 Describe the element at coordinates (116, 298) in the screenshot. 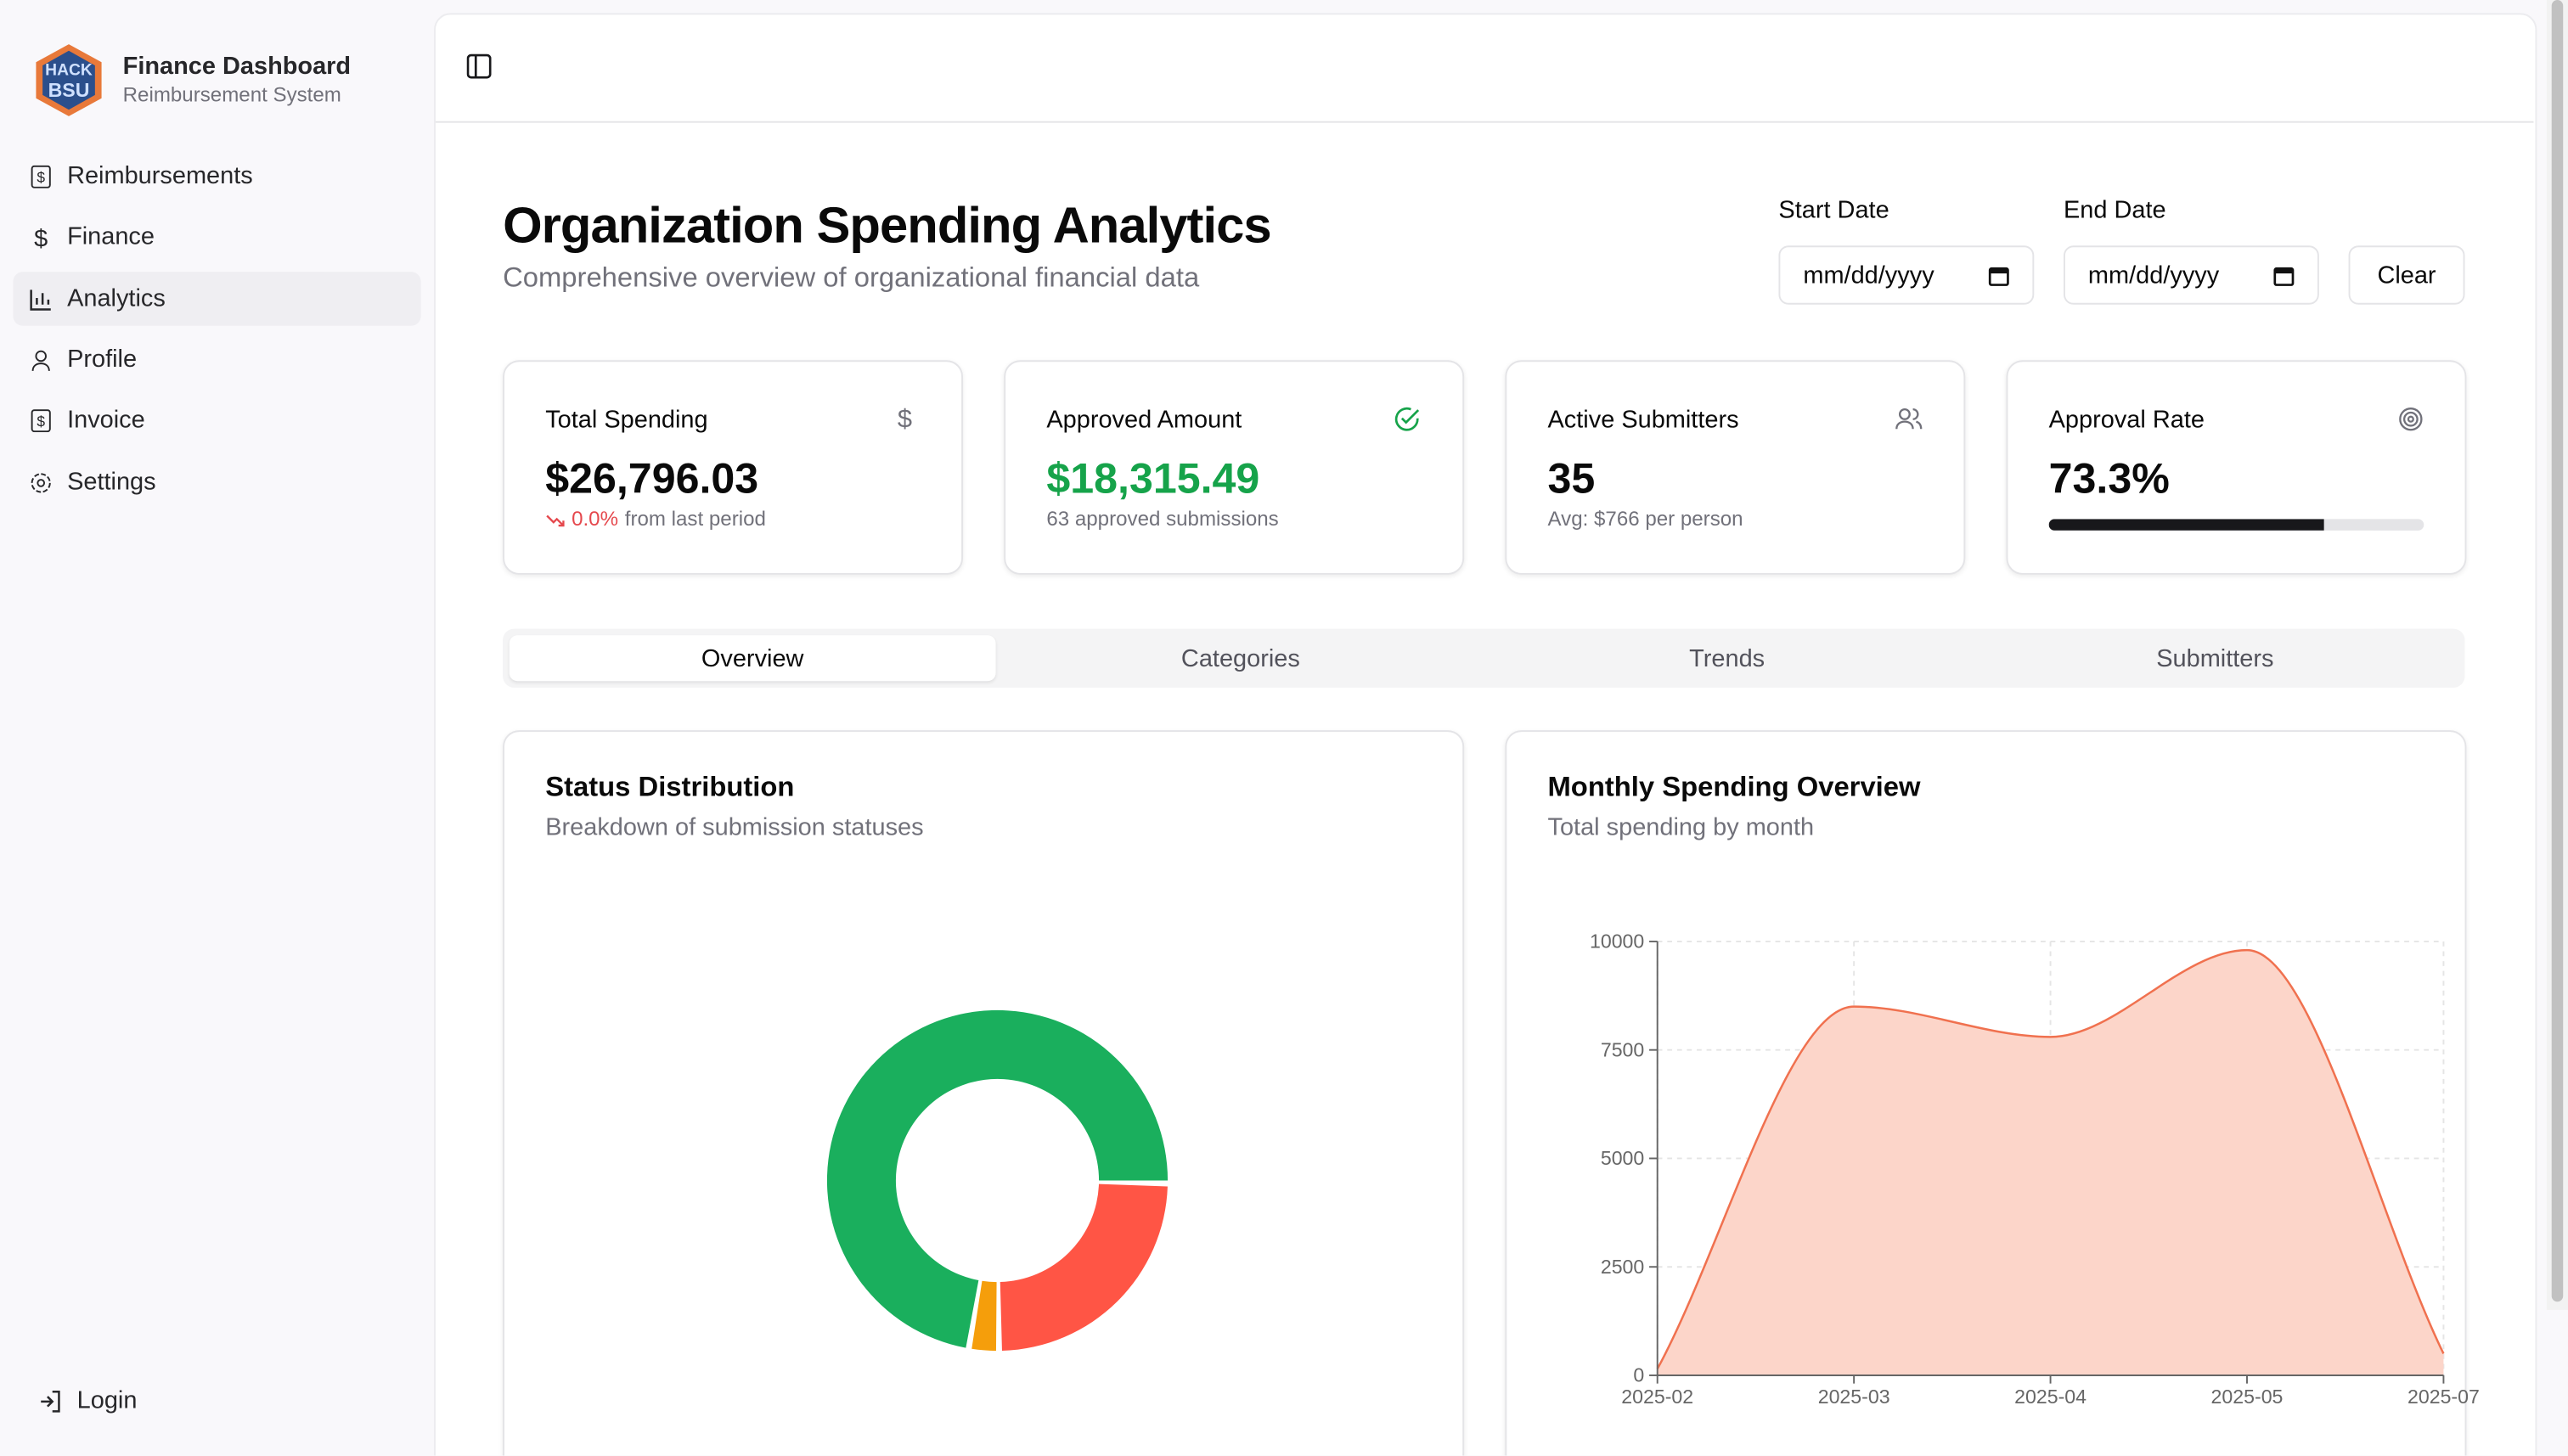

I see `nav-label: Analytics` at that location.